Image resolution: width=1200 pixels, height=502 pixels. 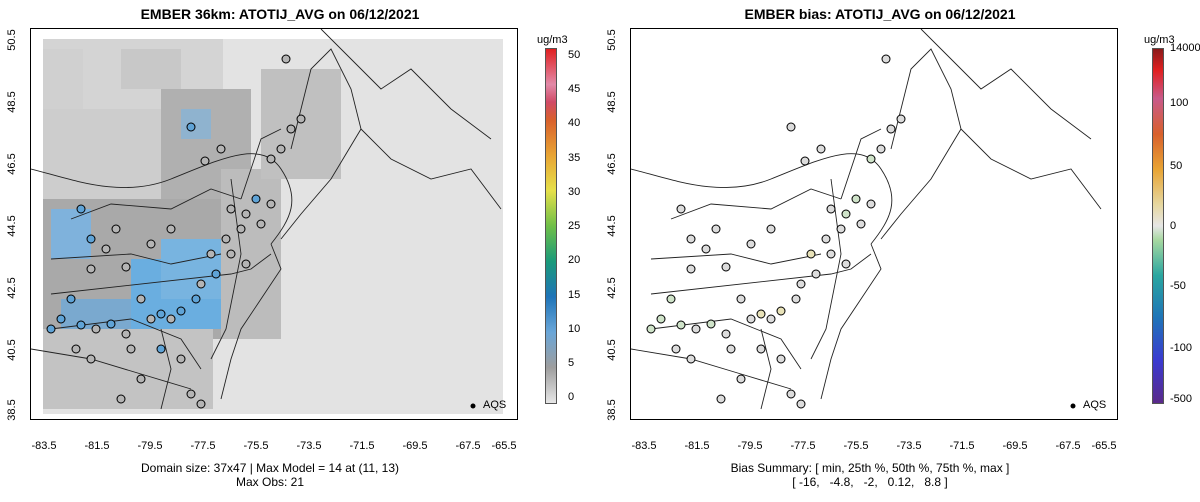 I want to click on colorbar-tick: -100, so click(x=1181, y=348).